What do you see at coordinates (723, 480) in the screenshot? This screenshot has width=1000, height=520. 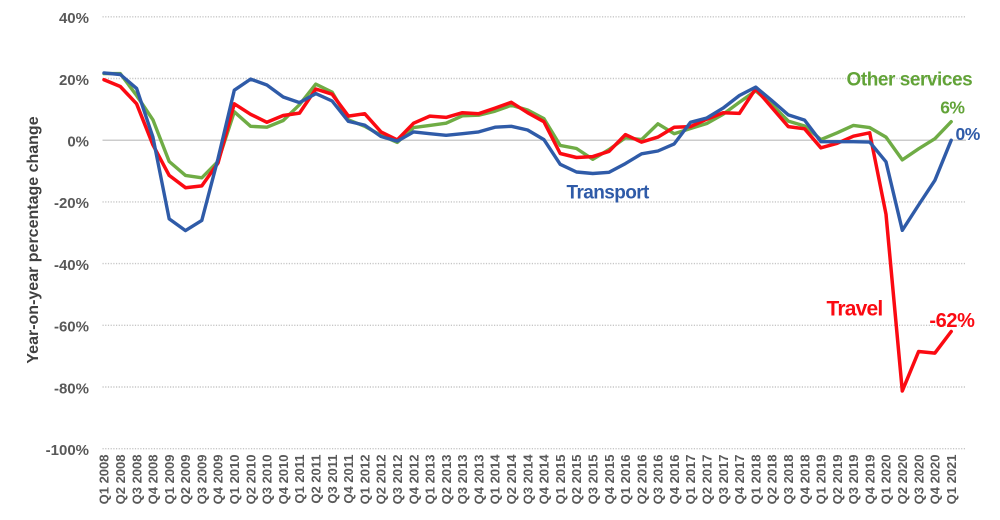 I see `svg-text: Q3 2017` at bounding box center [723, 480].